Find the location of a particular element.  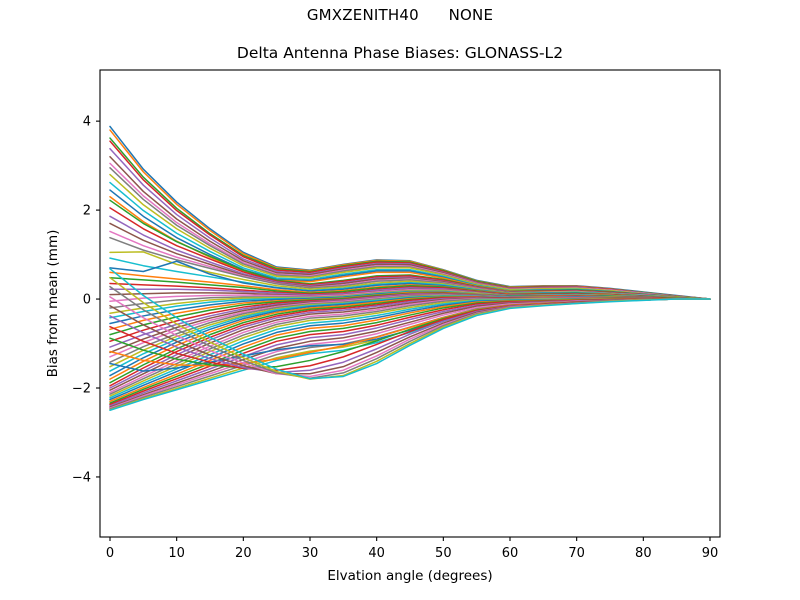

y-tick-label: −2 is located at coordinates (81, 389).